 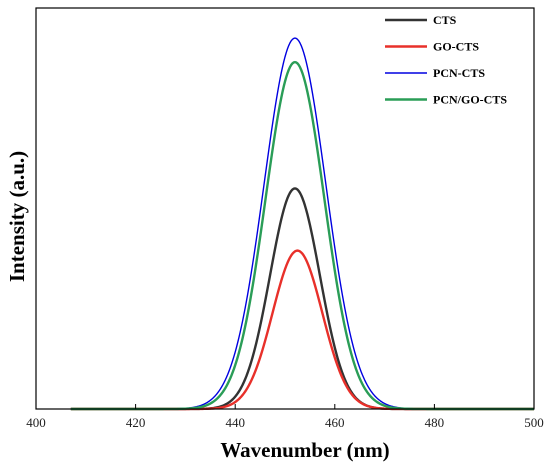 What do you see at coordinates (459, 73) in the screenshot?
I see `legend-label: PCN-CTS` at bounding box center [459, 73].